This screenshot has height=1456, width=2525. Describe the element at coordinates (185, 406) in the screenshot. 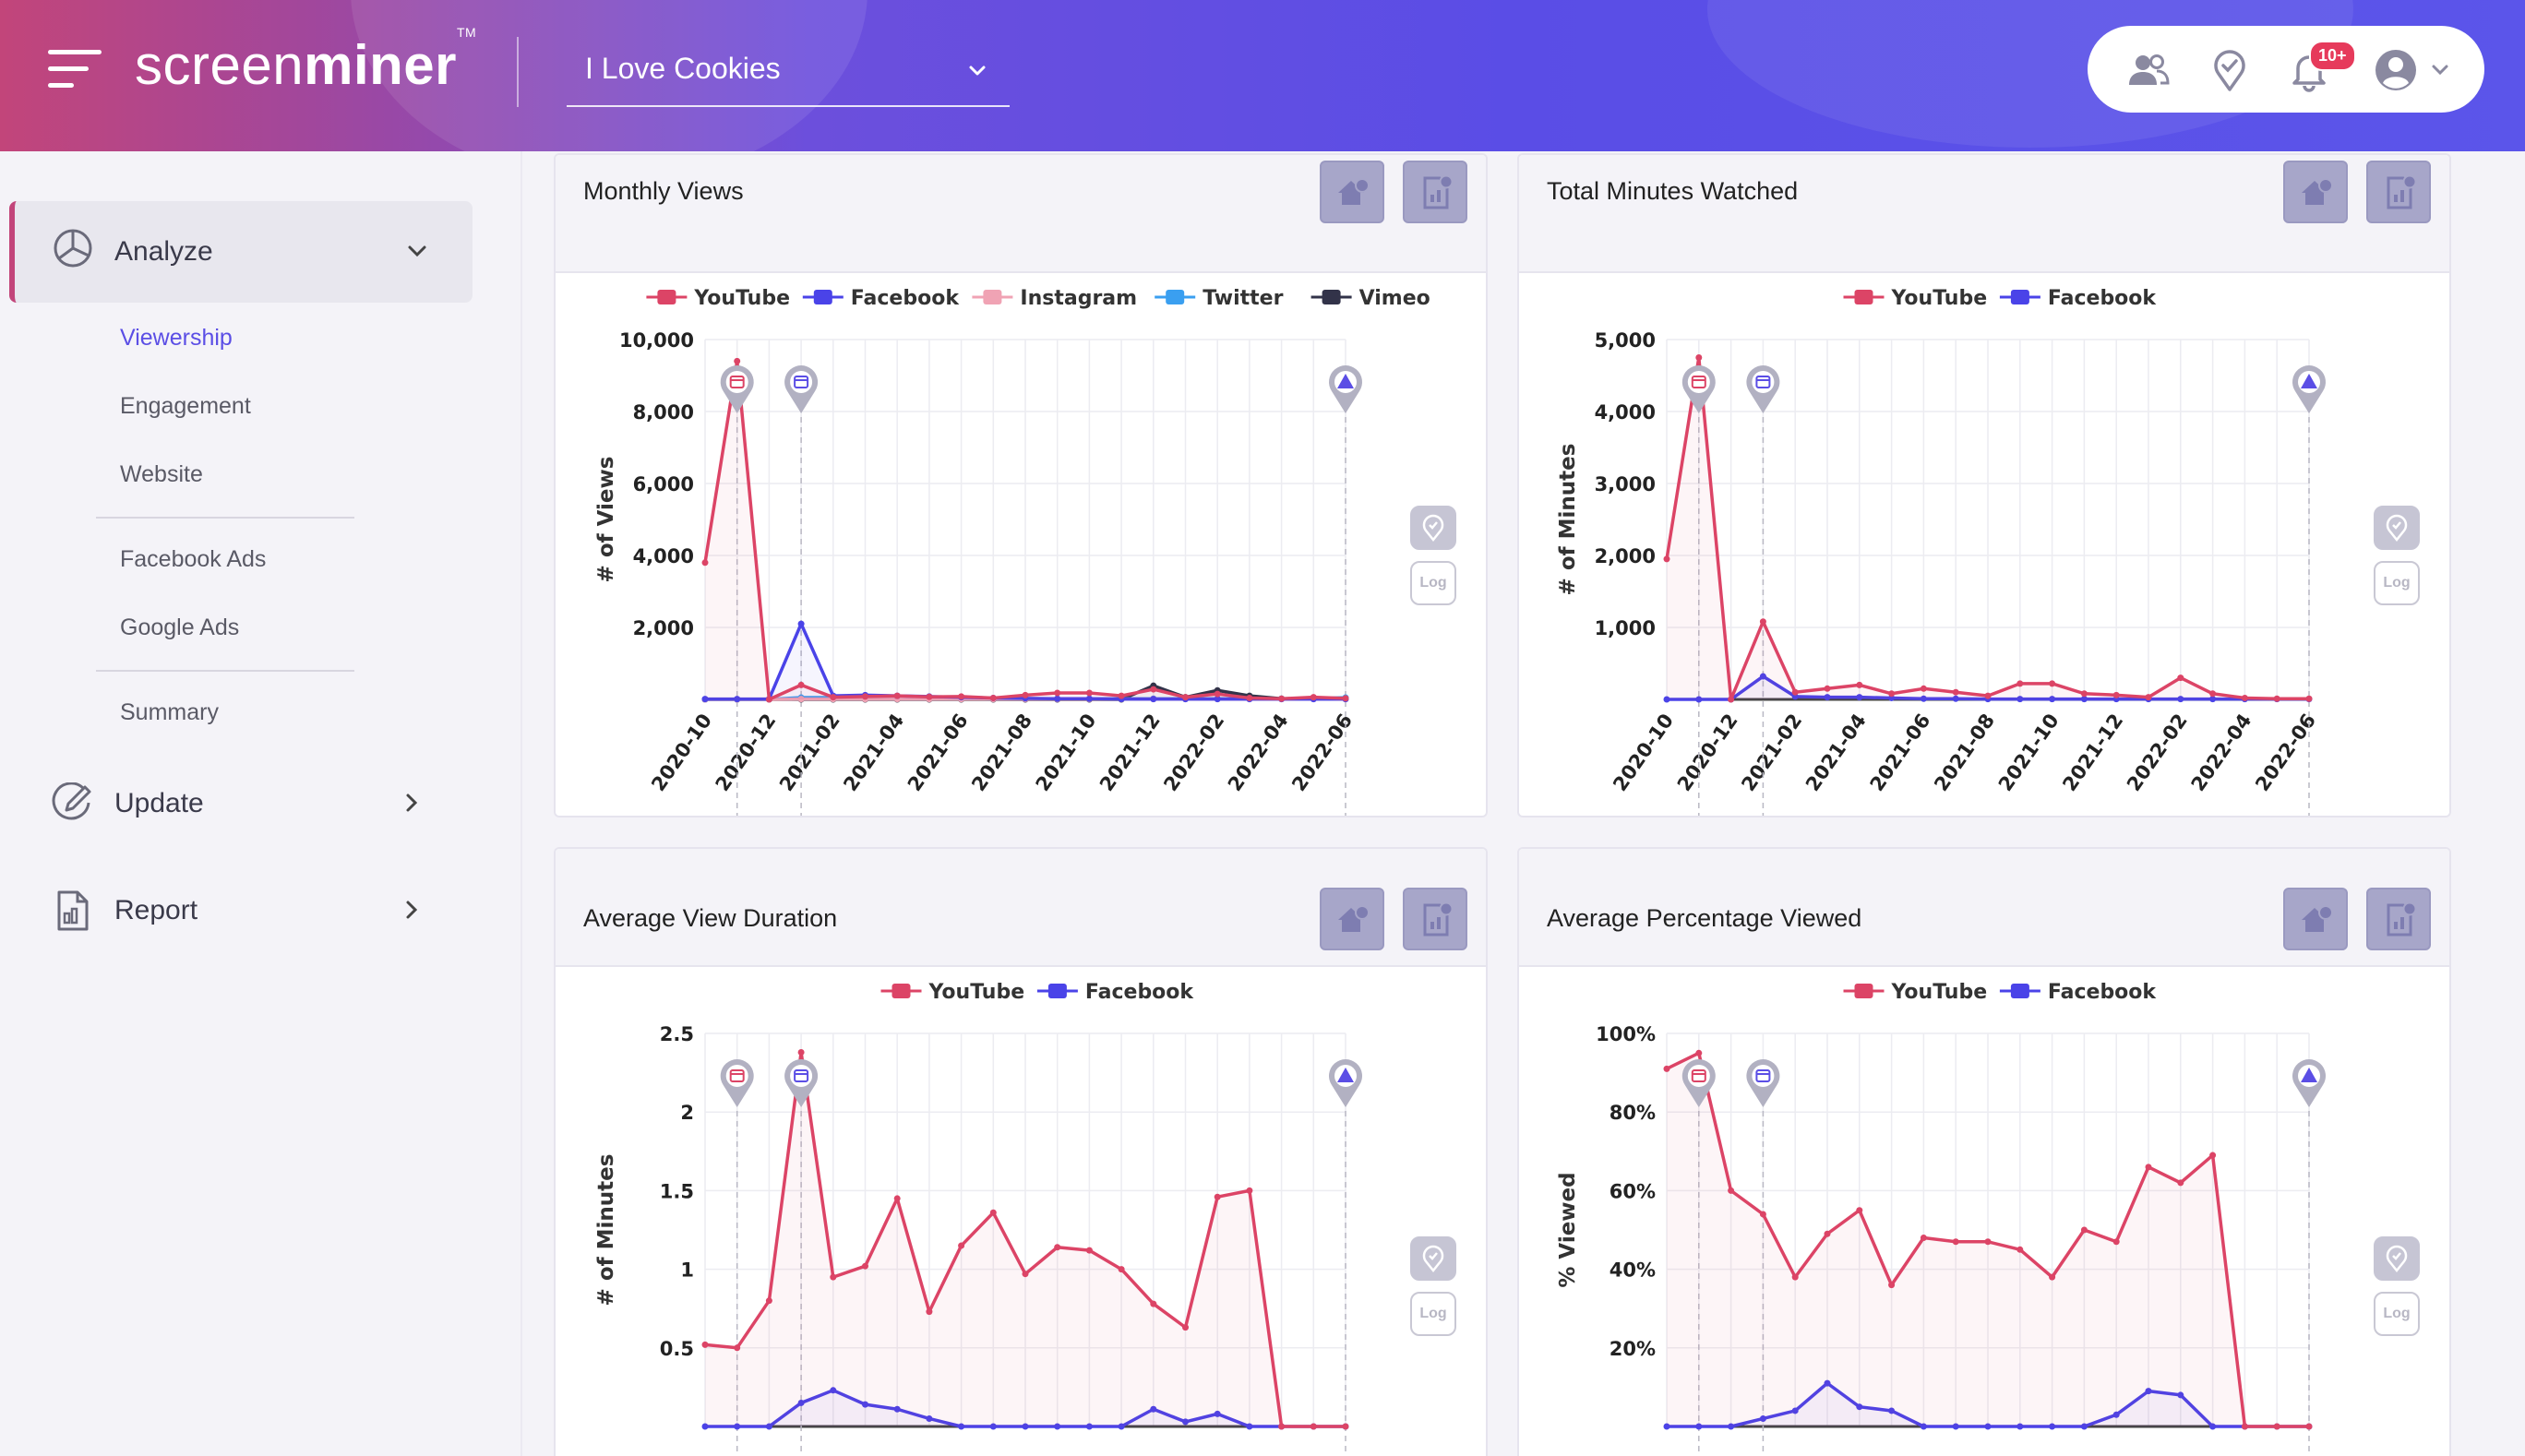

I see `sidebar-subitem-engagement: Engagement` at that location.